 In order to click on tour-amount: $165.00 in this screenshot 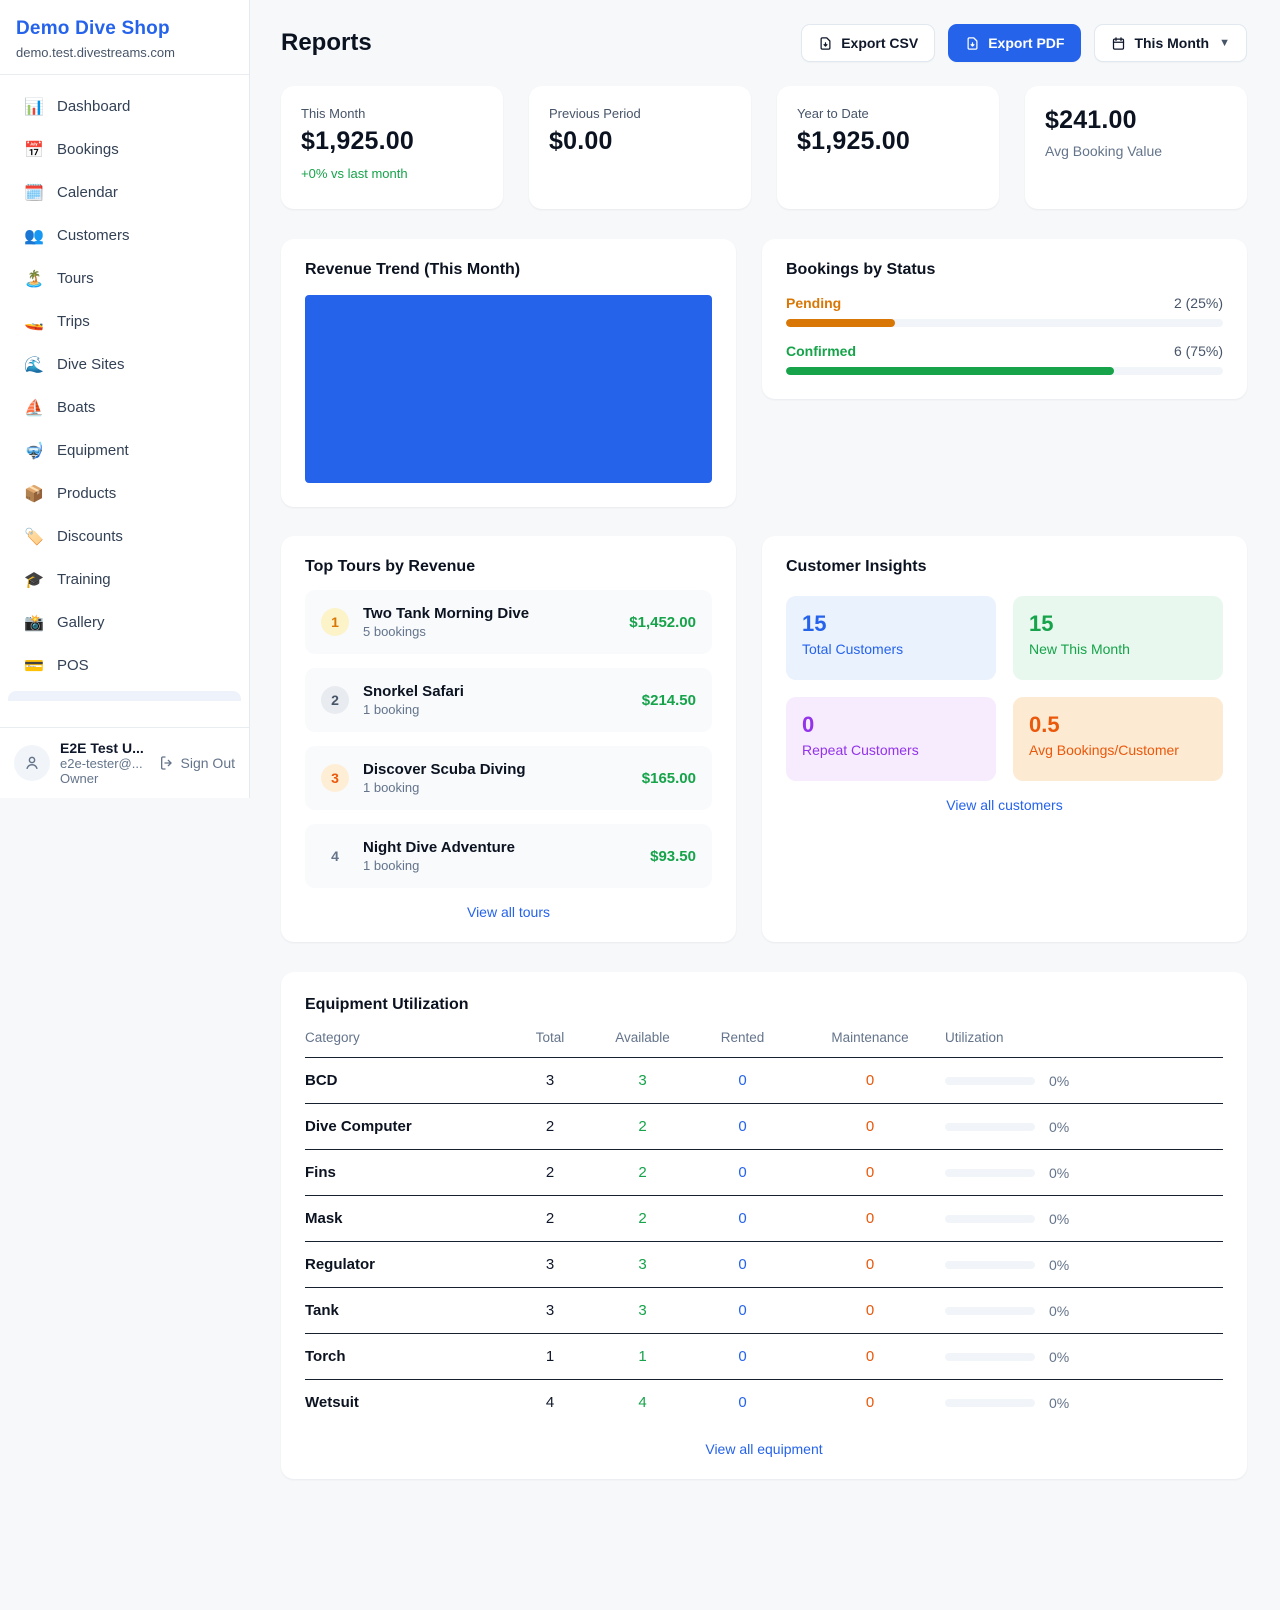, I will do `click(668, 778)`.